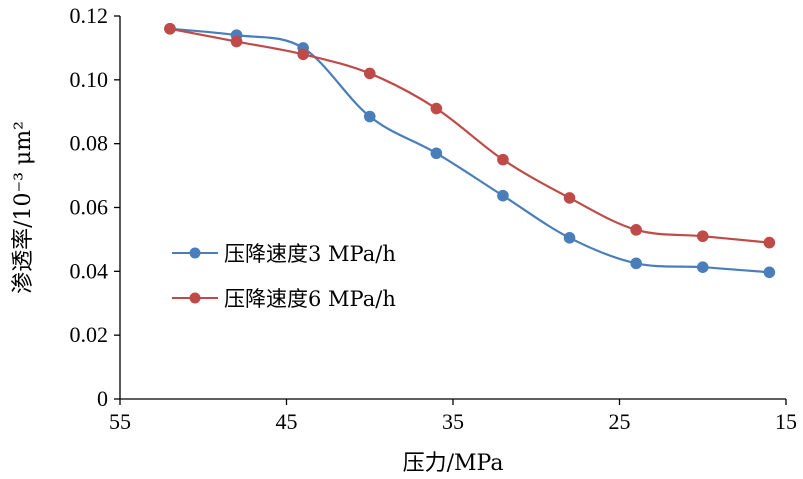 The image size is (803, 479). Describe the element at coordinates (453, 463) in the screenshot. I see `x-axis-title: 压力/MPa` at that location.